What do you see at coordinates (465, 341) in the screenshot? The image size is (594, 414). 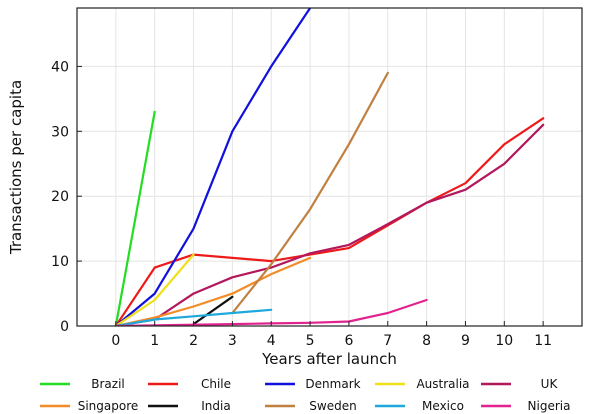 I see `x-tick-label: 9` at bounding box center [465, 341].